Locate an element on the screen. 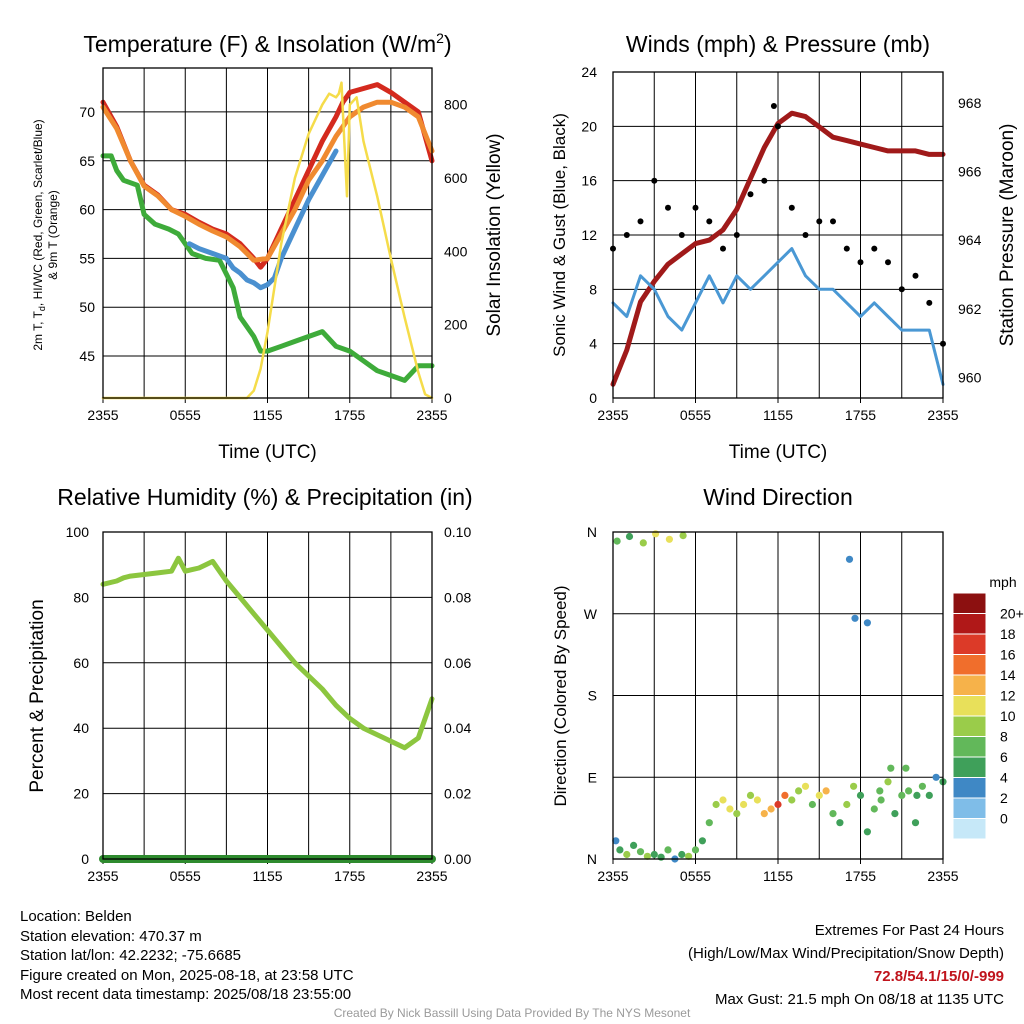  y-tick-label-left: 100 is located at coordinates (78, 532).